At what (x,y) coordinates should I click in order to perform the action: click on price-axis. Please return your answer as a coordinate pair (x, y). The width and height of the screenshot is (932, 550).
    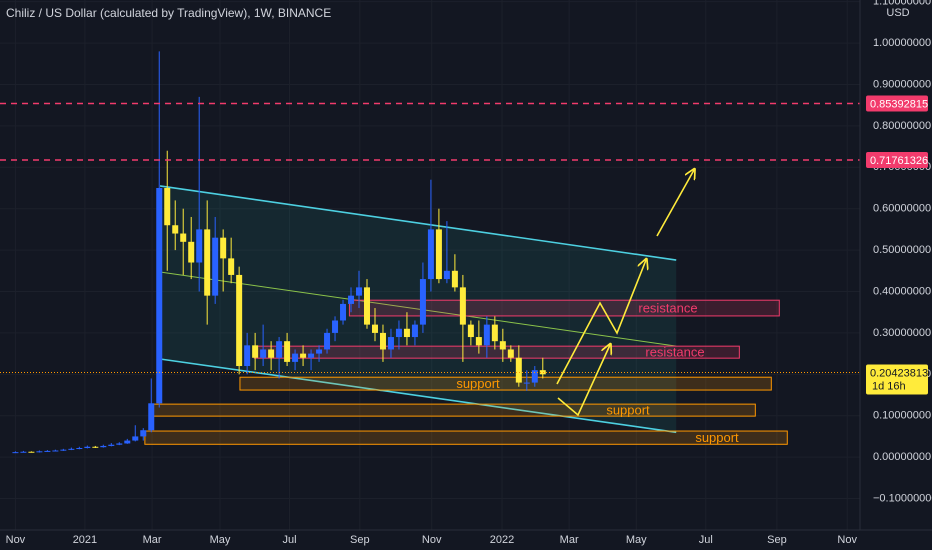
    Looking at the image, I should click on (896, 265).